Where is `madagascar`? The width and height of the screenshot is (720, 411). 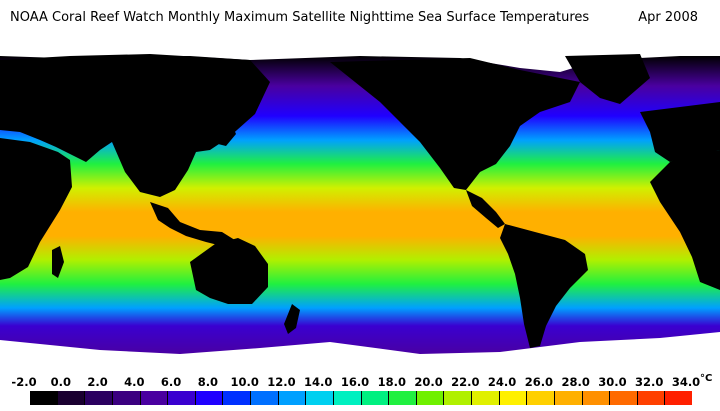 madagascar is located at coordinates (58, 262).